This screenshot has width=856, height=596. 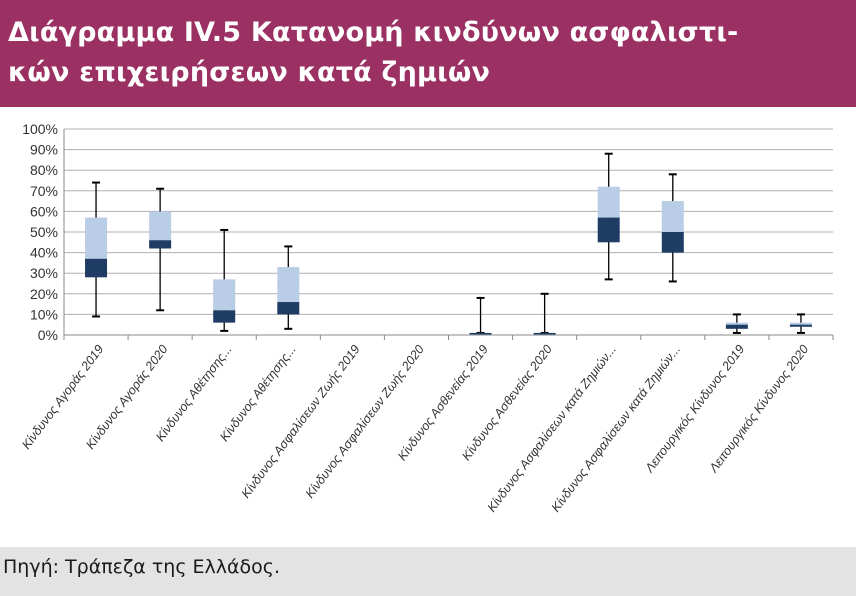 I want to click on y-tick-label: 20%, so click(x=44, y=294).